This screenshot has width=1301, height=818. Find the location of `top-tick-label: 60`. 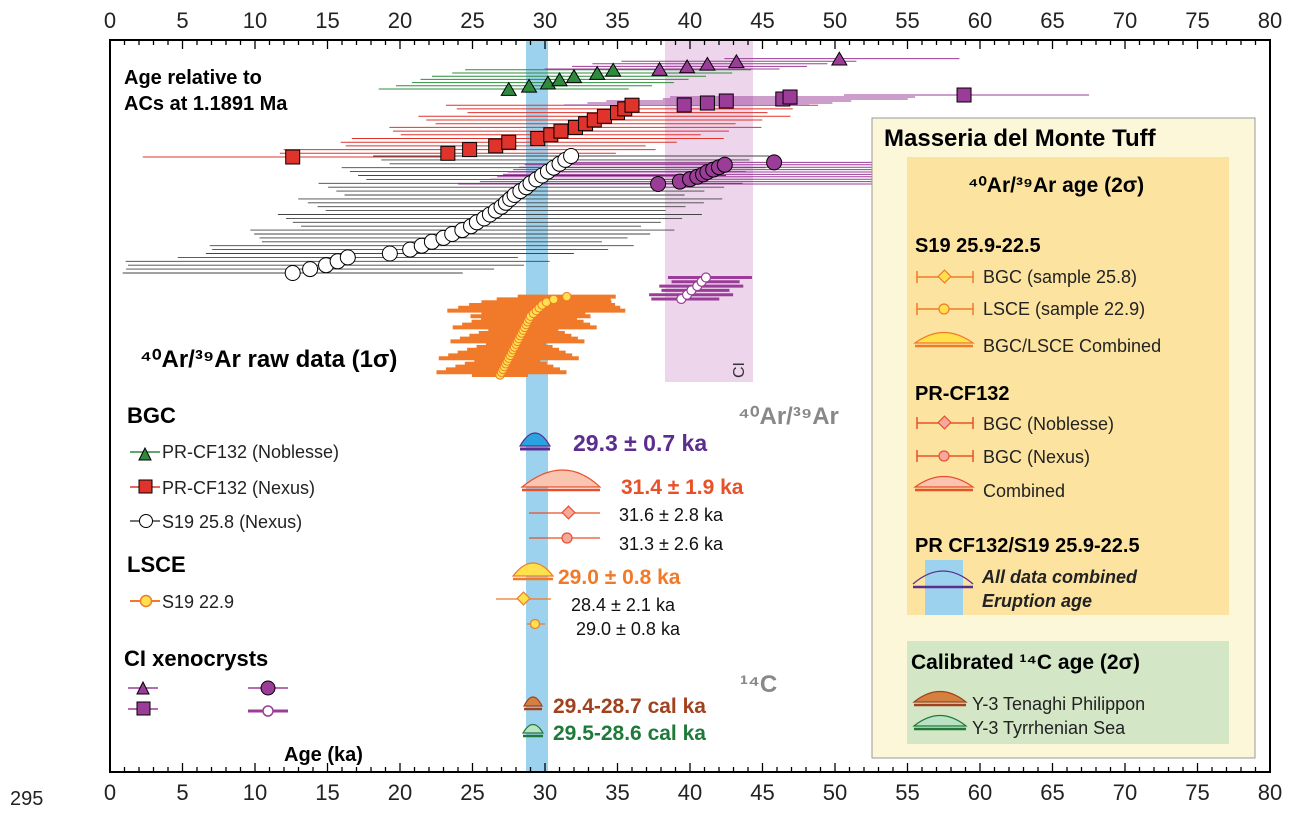

top-tick-label: 60 is located at coordinates (980, 20).